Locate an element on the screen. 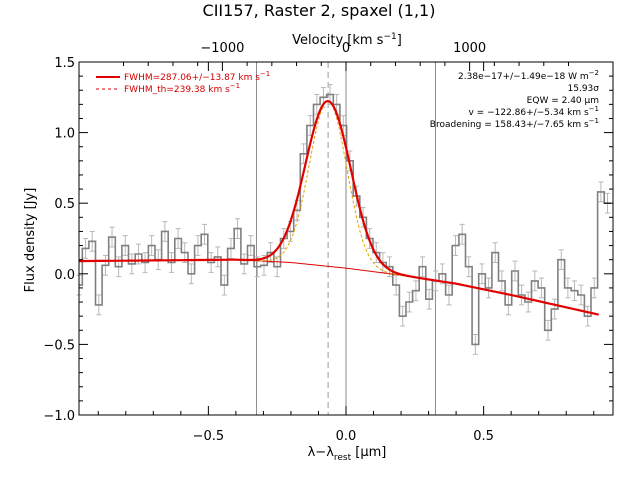 This screenshot has height=480, width=640. annotation-flux: 2.38e−17+/−1.49e−18 W m−2 is located at coordinates (528, 75).